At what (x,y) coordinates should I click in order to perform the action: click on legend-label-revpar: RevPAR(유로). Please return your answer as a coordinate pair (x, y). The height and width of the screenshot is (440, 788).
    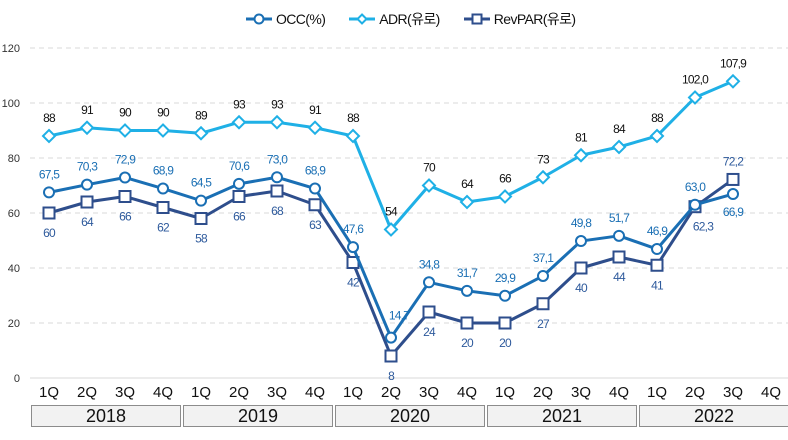
    Looking at the image, I should click on (534, 19).